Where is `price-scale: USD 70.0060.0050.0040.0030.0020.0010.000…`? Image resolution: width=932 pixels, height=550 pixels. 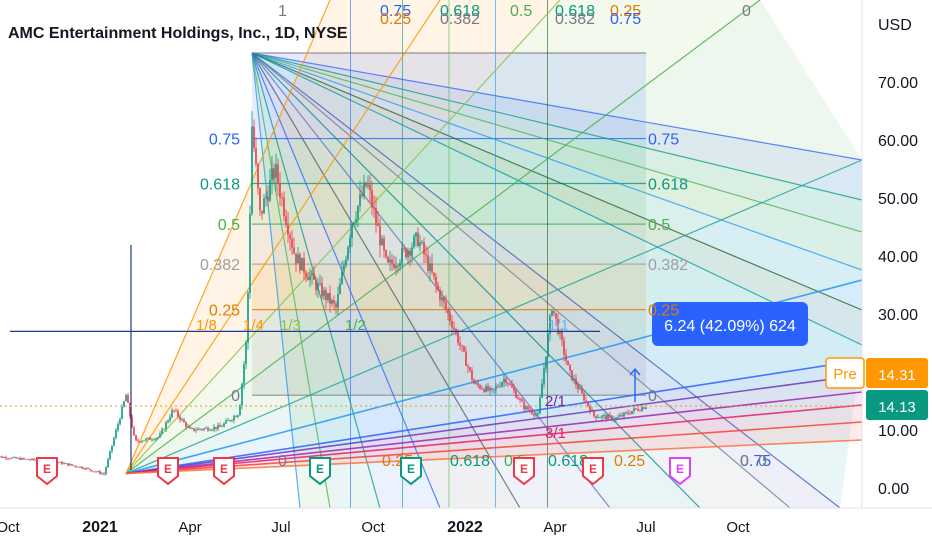
price-scale: USD 70.0060.0050.0040.0030.0020.0010.000… is located at coordinates (898, 257).